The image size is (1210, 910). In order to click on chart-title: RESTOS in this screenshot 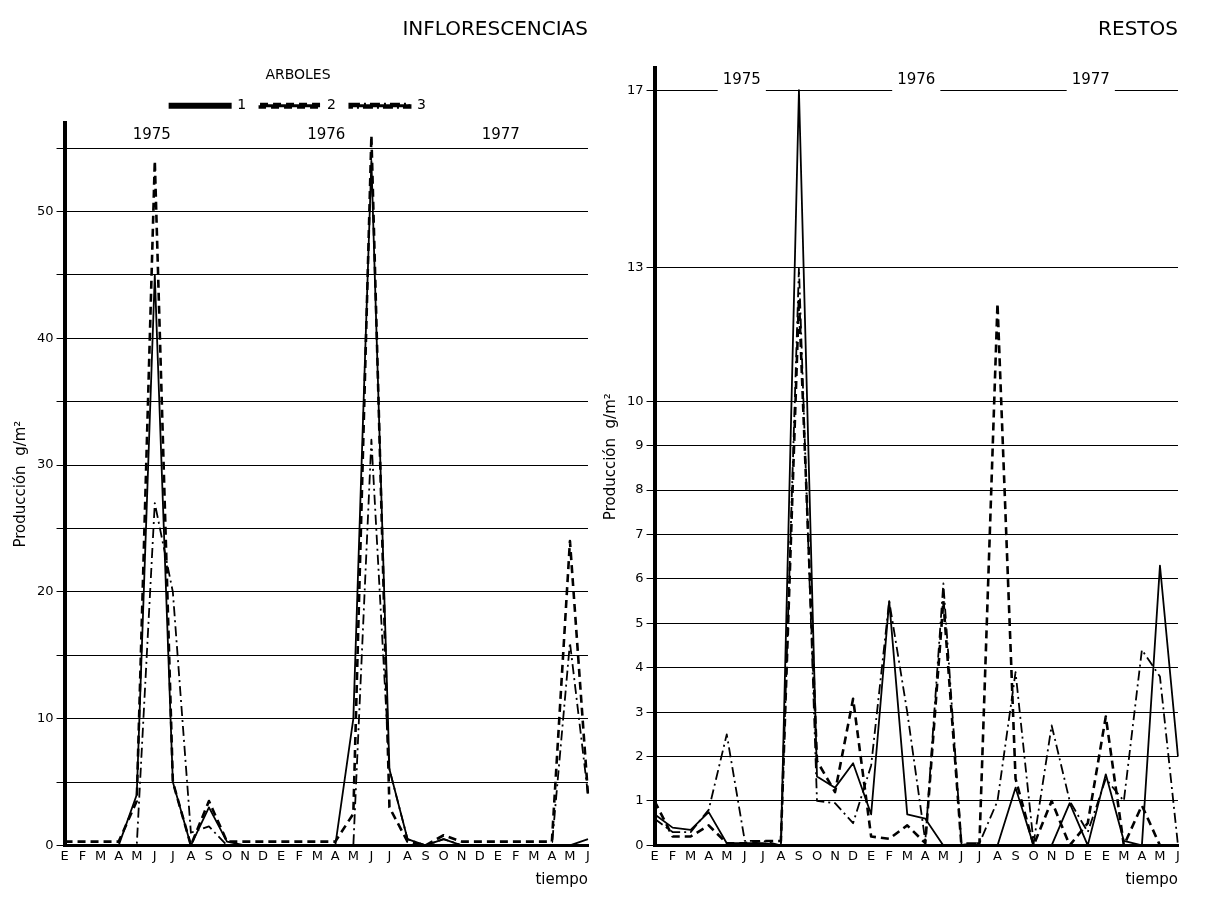, I will do `click(1138, 28)`.